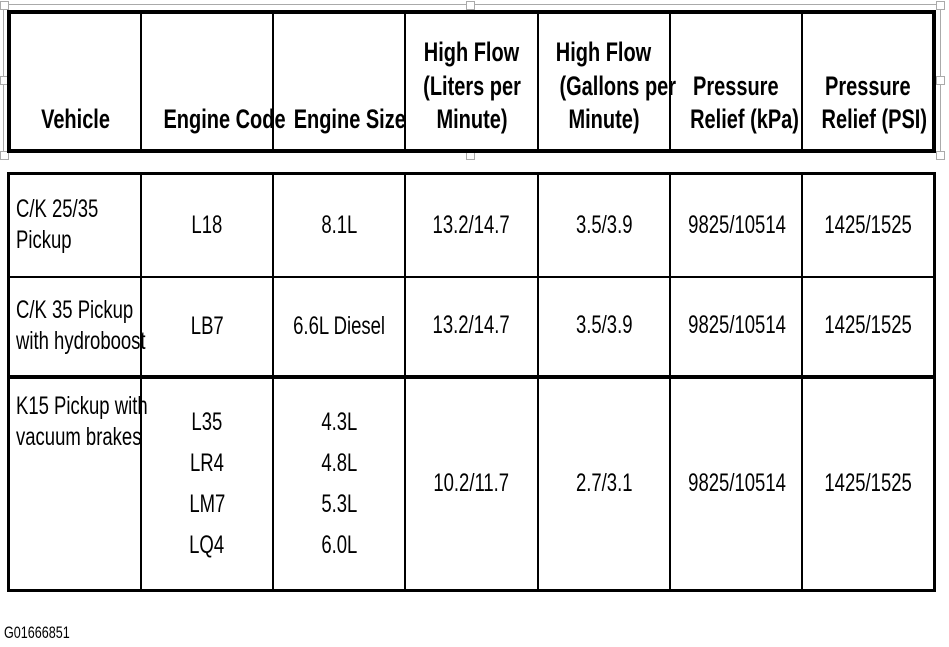  I want to click on cell-text: Pickup, so click(44, 240).